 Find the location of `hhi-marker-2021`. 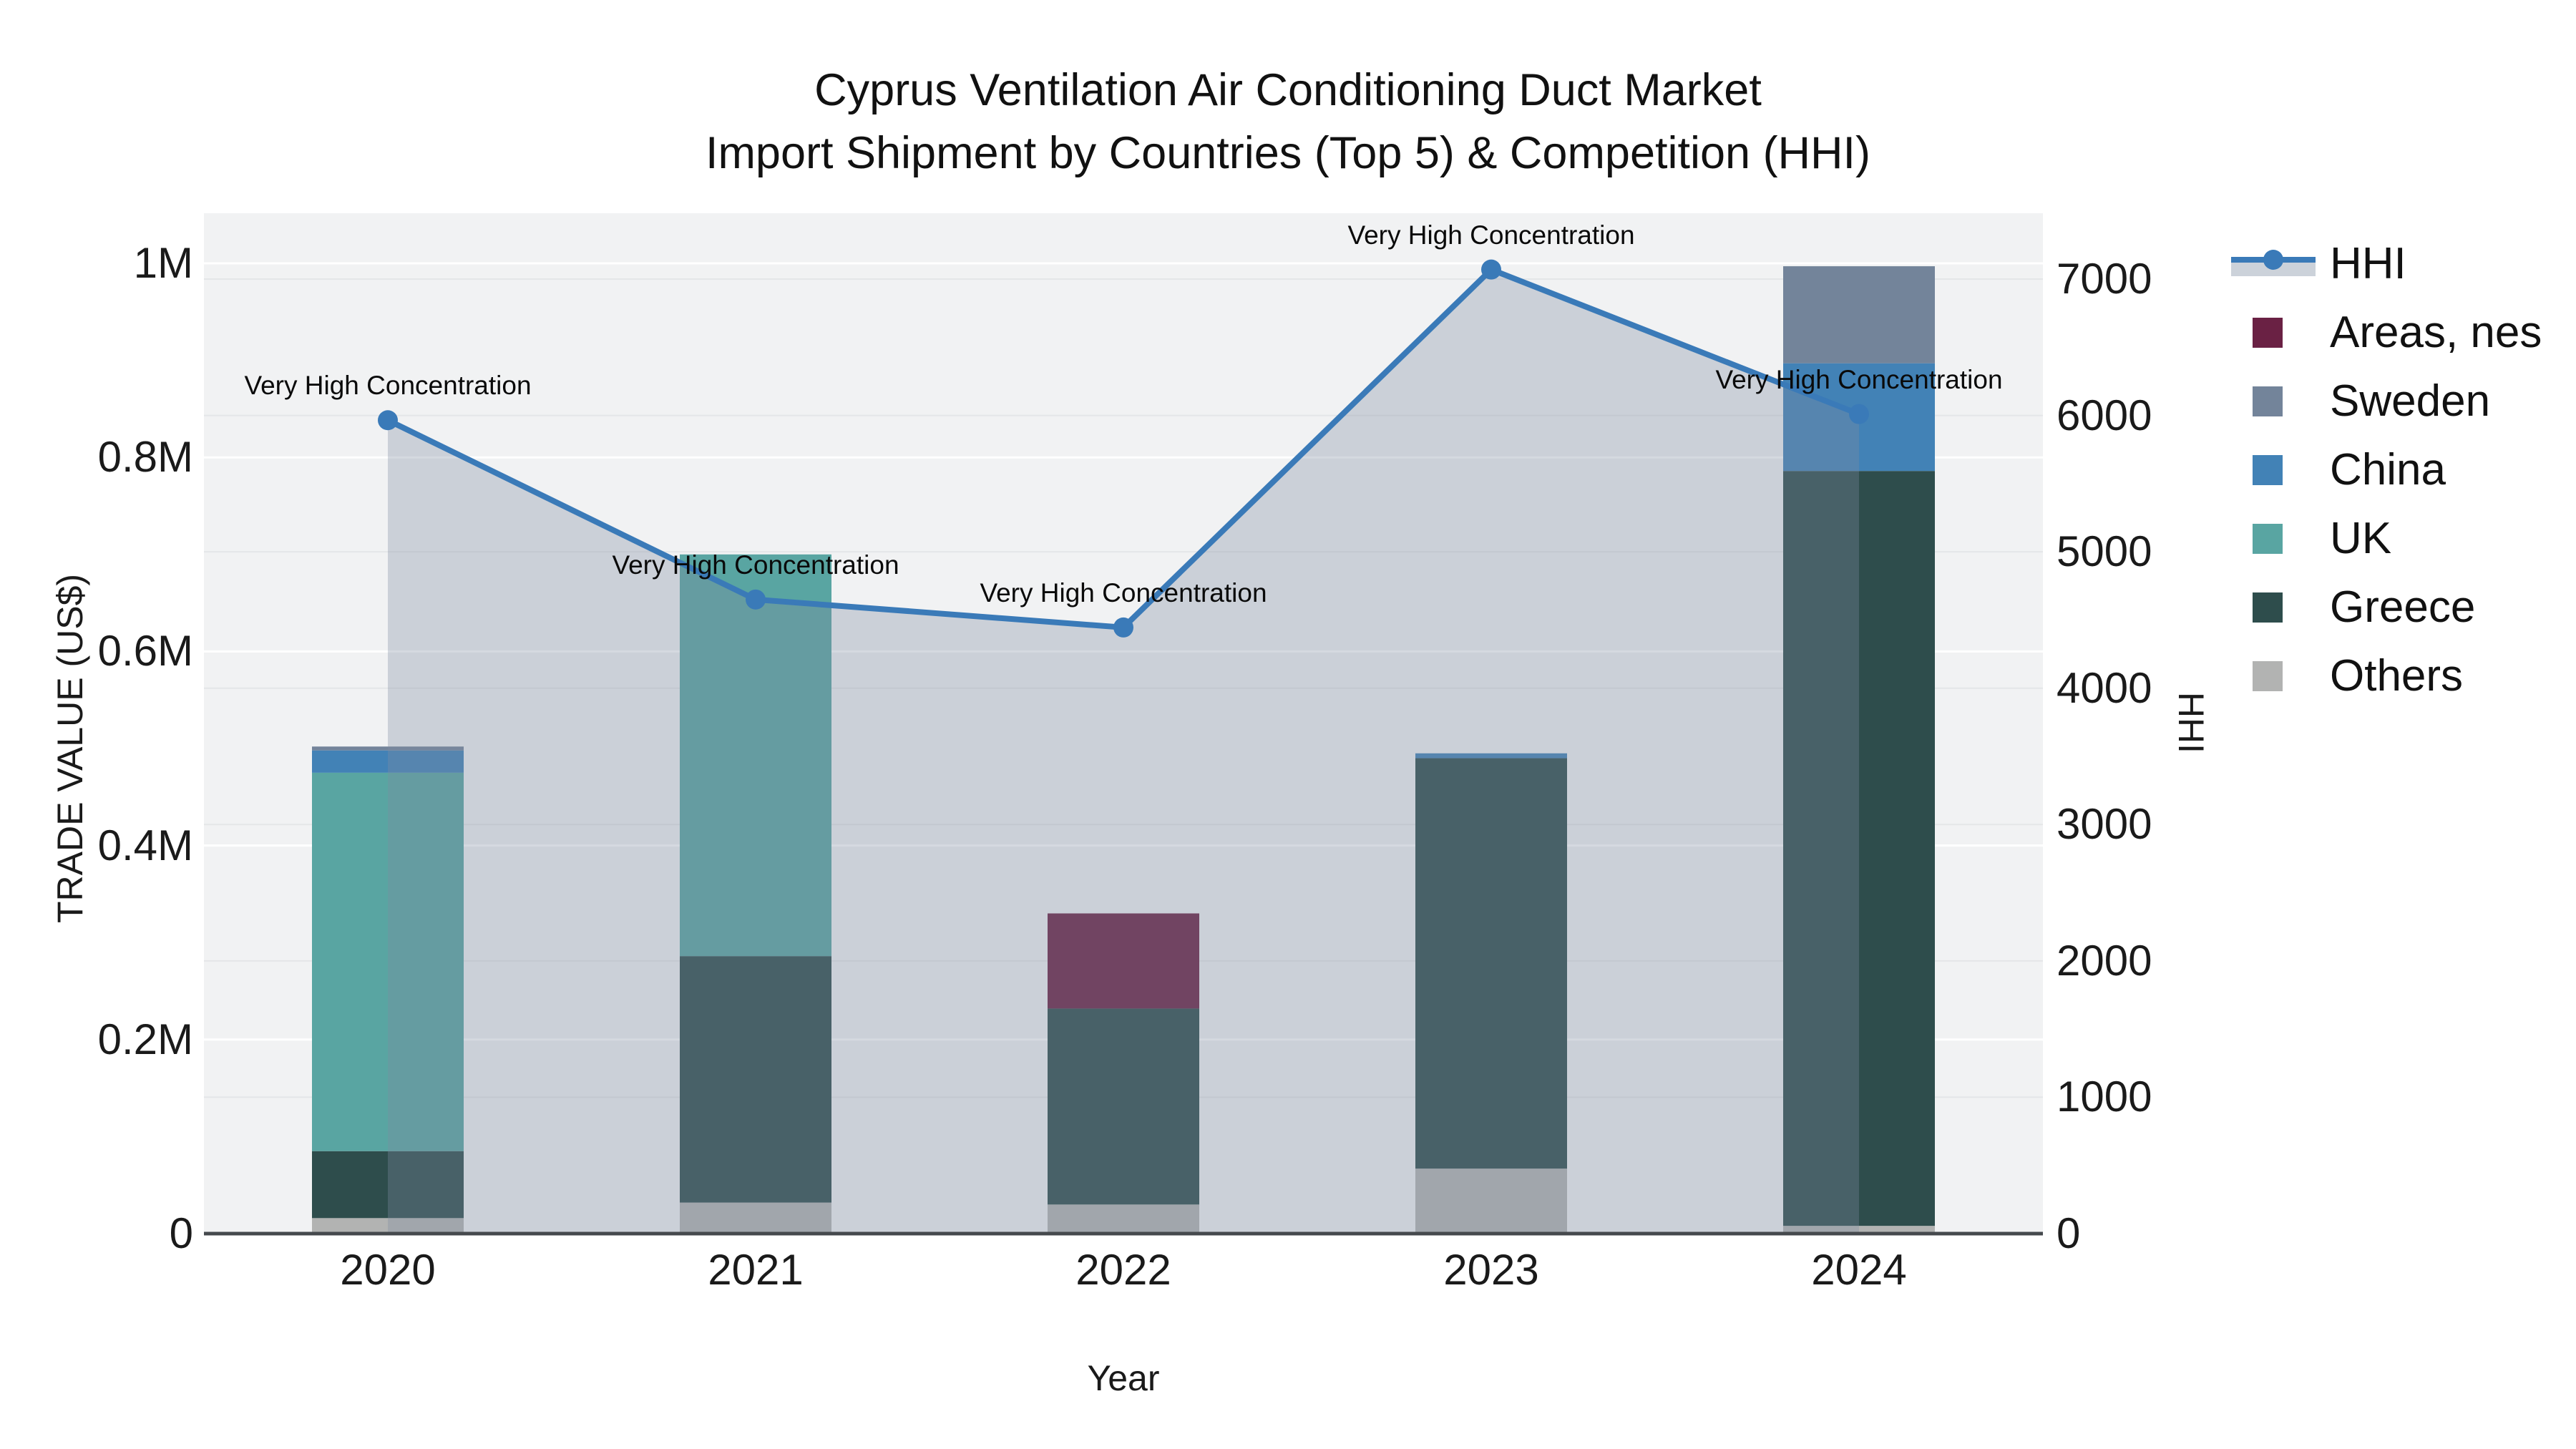

hhi-marker-2021 is located at coordinates (756, 599).